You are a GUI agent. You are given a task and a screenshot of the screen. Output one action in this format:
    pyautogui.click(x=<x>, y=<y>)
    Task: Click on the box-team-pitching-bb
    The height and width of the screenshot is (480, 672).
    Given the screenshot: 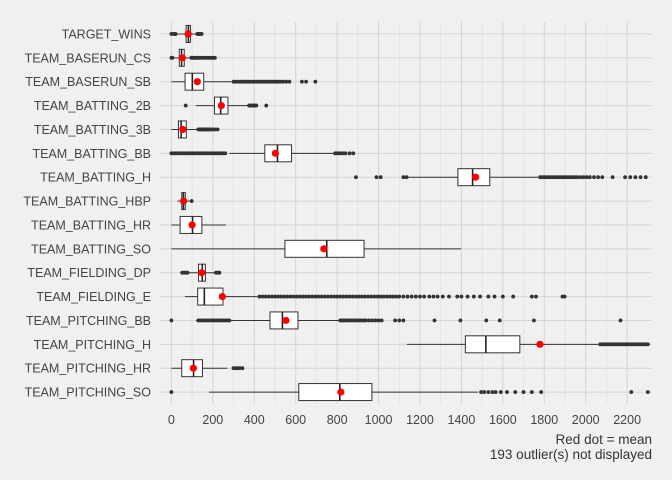 What is the action you would take?
    pyautogui.click(x=396, y=320)
    